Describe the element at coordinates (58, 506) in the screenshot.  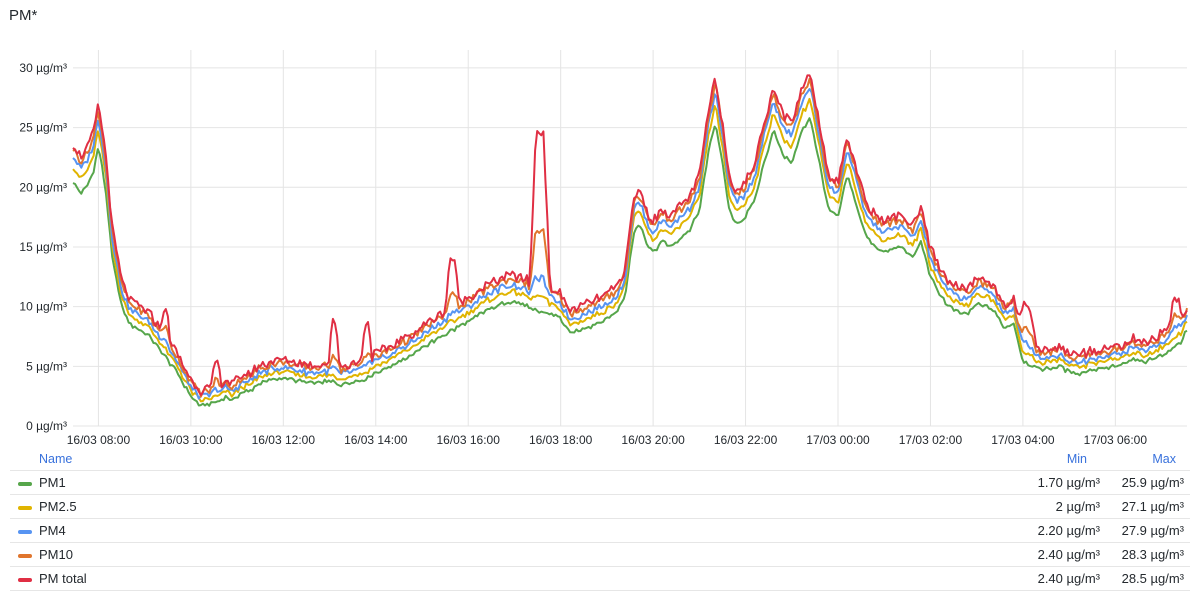
I see `legend-series-name: PM2.5` at that location.